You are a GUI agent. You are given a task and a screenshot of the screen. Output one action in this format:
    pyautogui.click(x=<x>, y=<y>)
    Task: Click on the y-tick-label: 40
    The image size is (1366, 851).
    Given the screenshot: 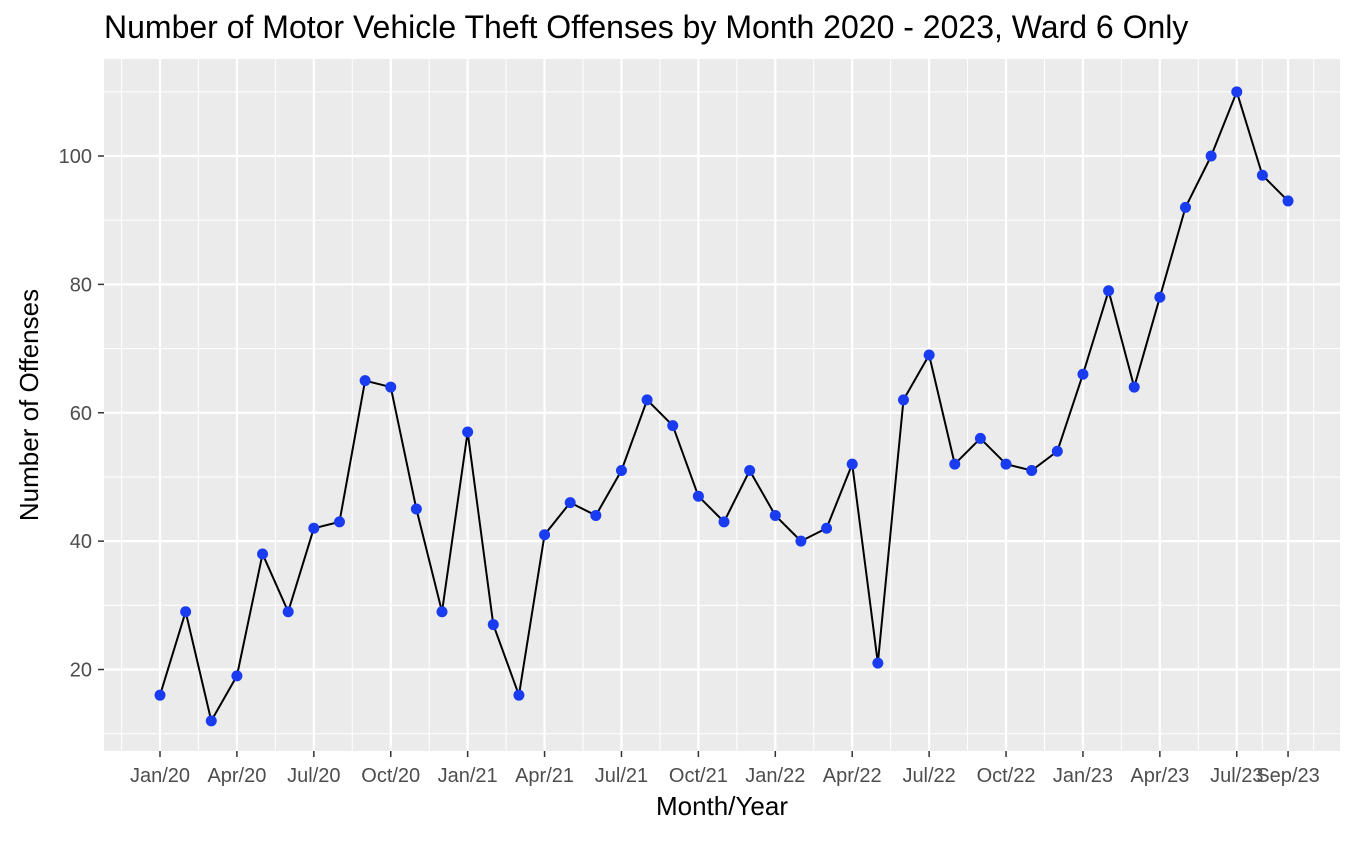 What is the action you would take?
    pyautogui.click(x=81, y=542)
    